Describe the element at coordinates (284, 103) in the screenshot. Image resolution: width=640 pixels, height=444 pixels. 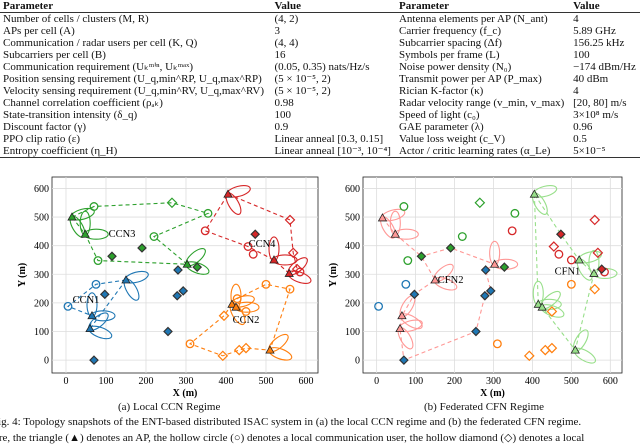
I see `table-value-left: 0.98` at that location.